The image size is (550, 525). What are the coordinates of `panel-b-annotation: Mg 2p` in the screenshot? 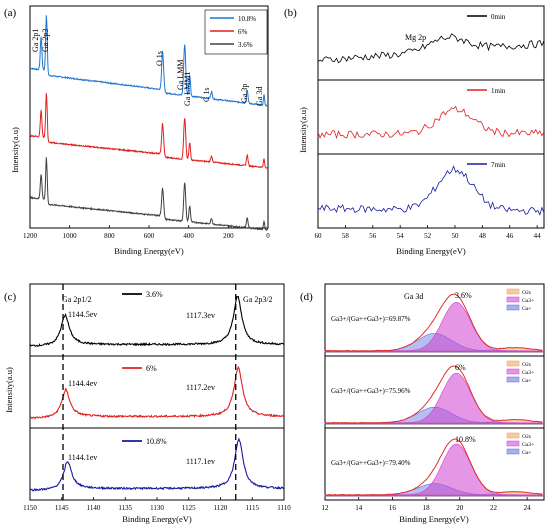 It's located at (415, 37).